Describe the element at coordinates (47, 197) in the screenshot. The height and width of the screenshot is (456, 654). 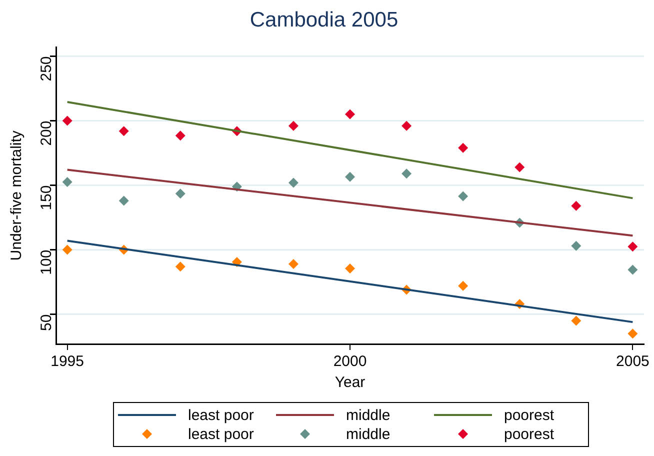
I see `y-tick-label: 150` at that location.